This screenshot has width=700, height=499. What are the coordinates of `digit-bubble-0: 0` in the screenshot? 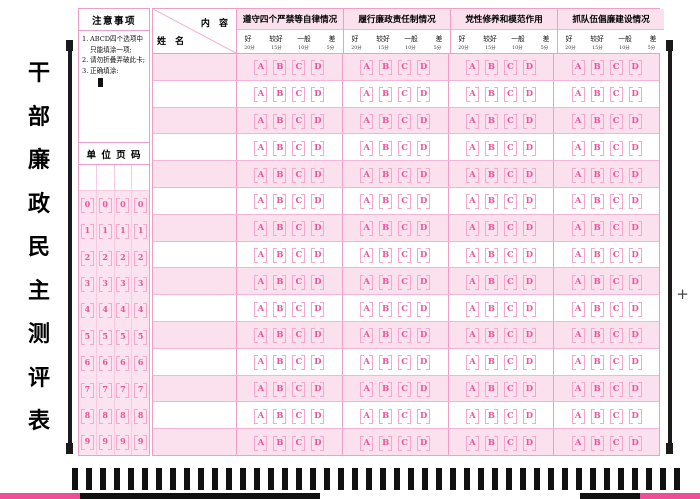 It's located at (141, 205).